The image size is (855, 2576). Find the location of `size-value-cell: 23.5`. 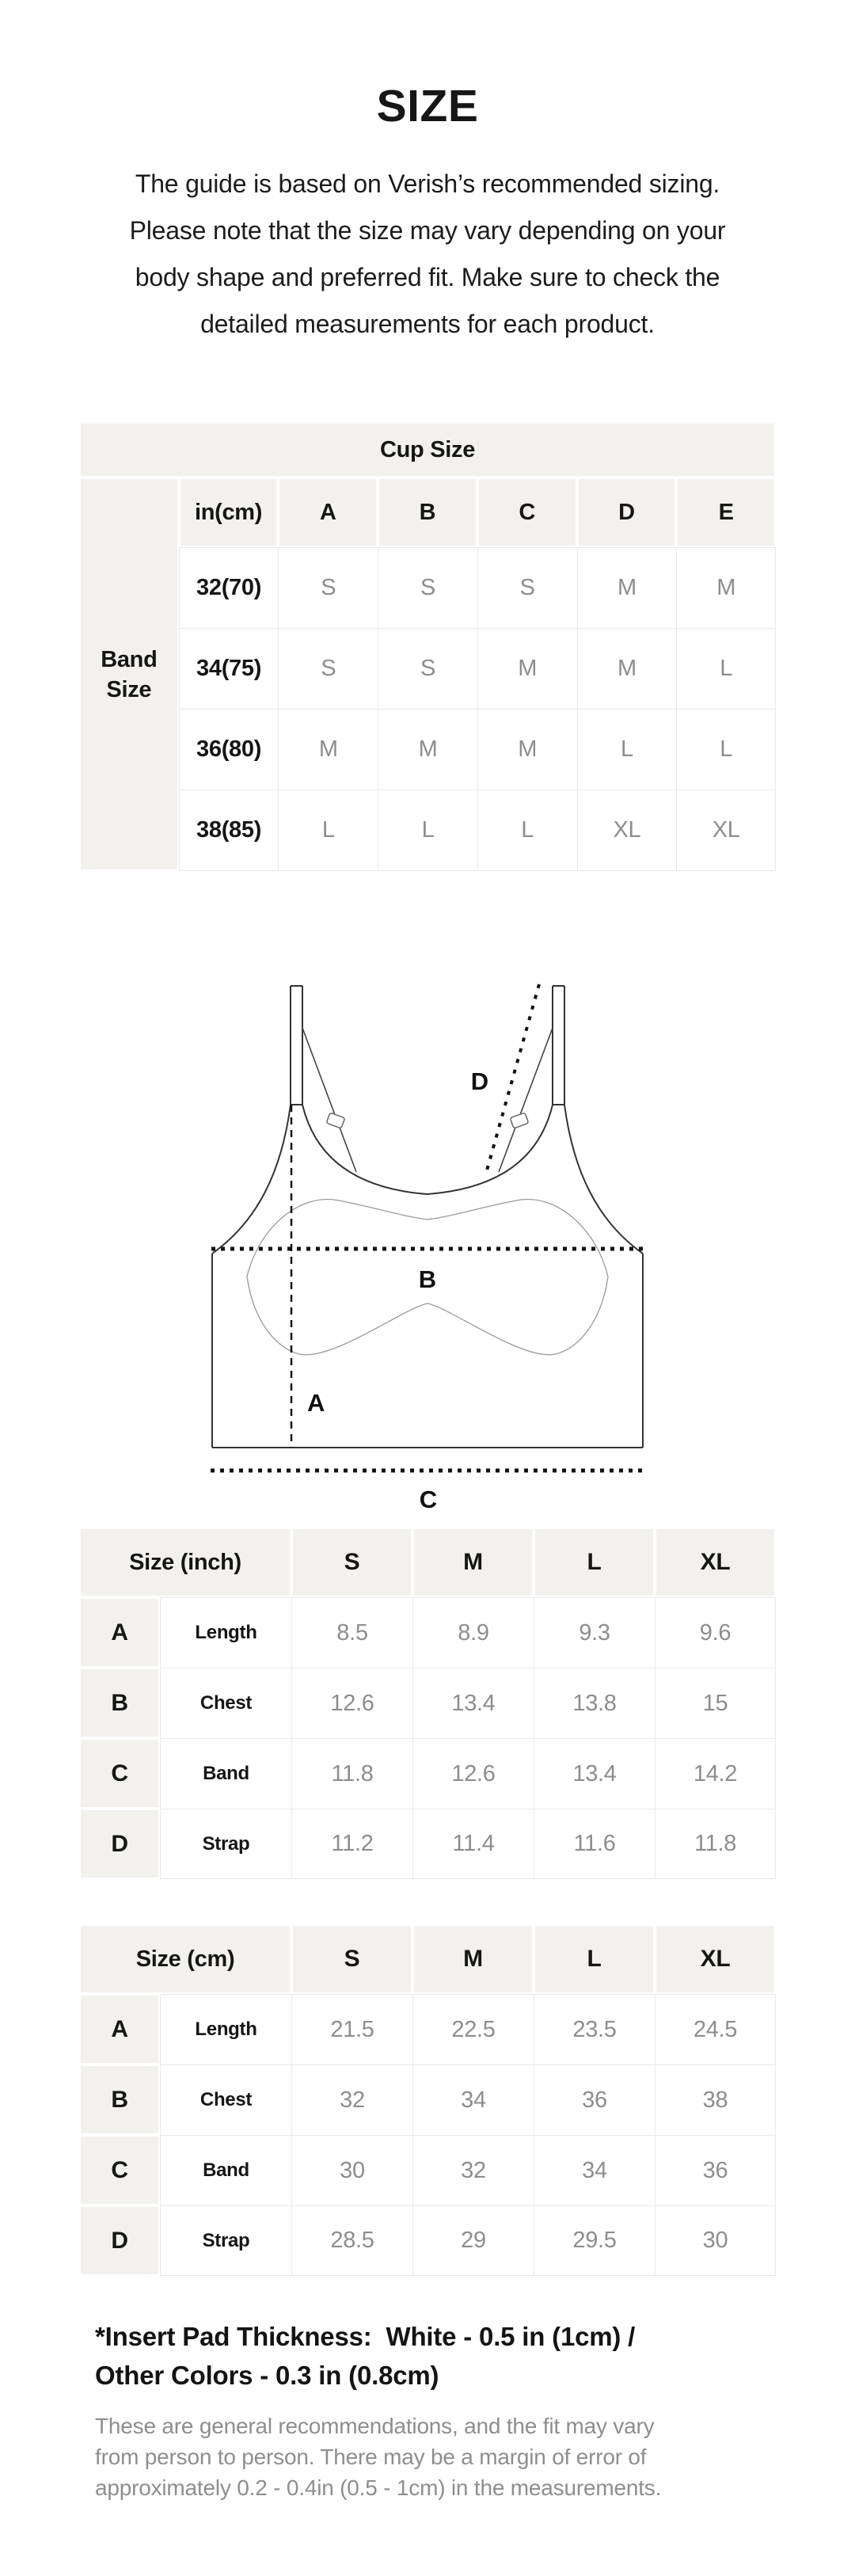

size-value-cell: 23.5 is located at coordinates (594, 2029).